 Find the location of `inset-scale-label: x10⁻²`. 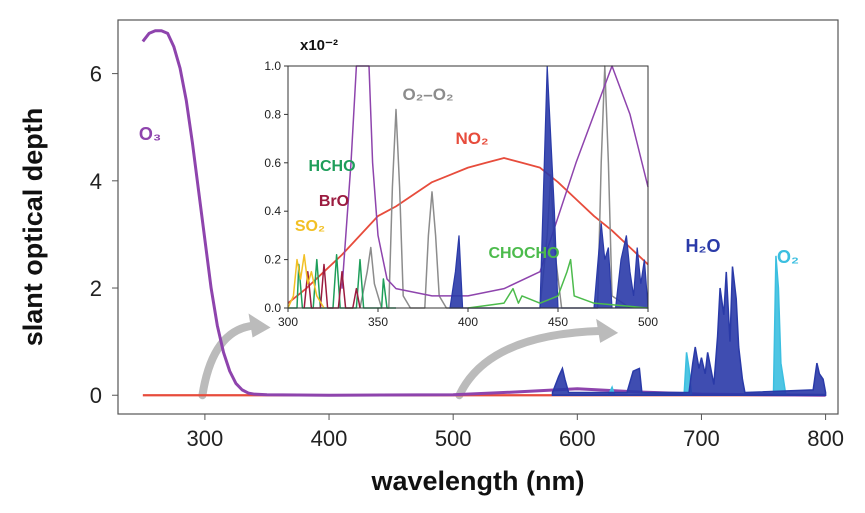

inset-scale-label: x10⁻² is located at coordinates (319, 45).